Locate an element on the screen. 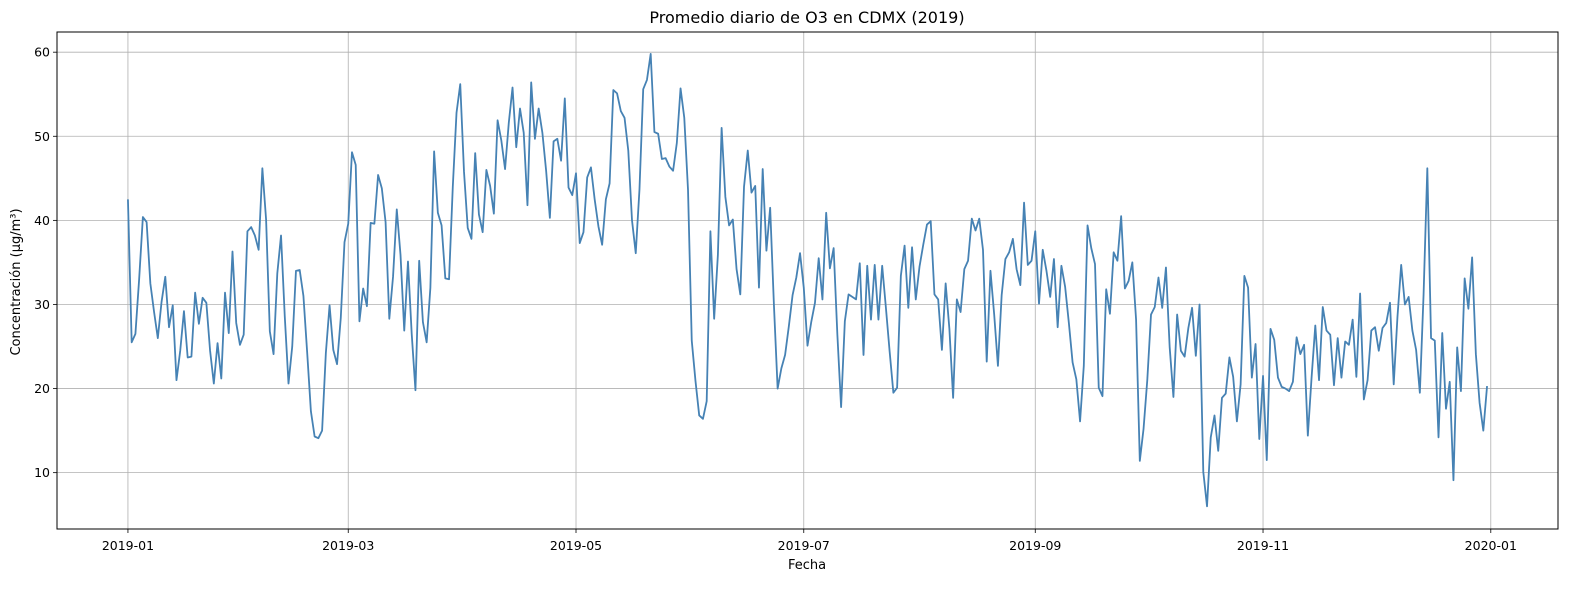  x-tick-label: 2019-11 is located at coordinates (1263, 545).